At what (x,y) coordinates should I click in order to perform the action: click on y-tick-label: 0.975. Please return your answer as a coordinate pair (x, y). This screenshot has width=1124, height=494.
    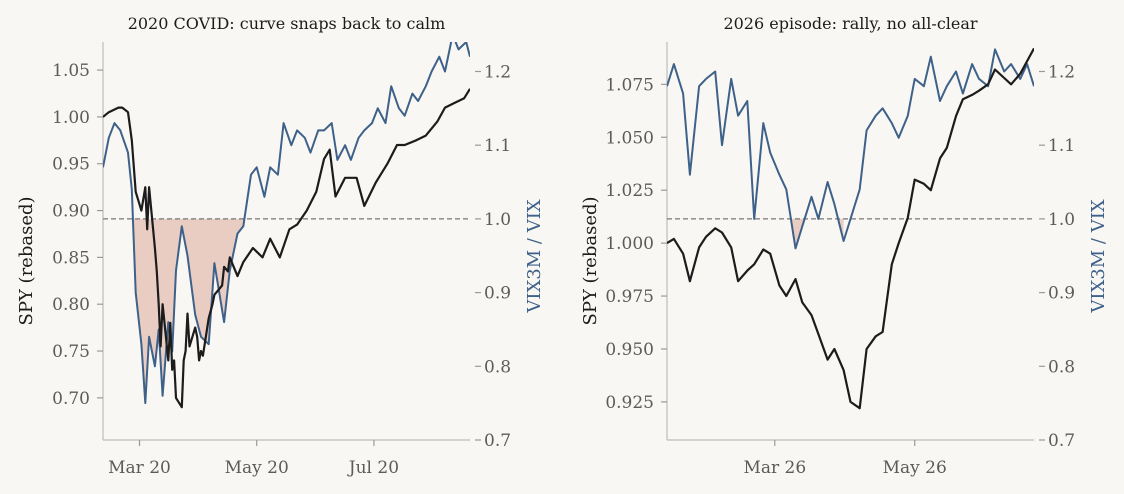
    Looking at the image, I should click on (629, 297).